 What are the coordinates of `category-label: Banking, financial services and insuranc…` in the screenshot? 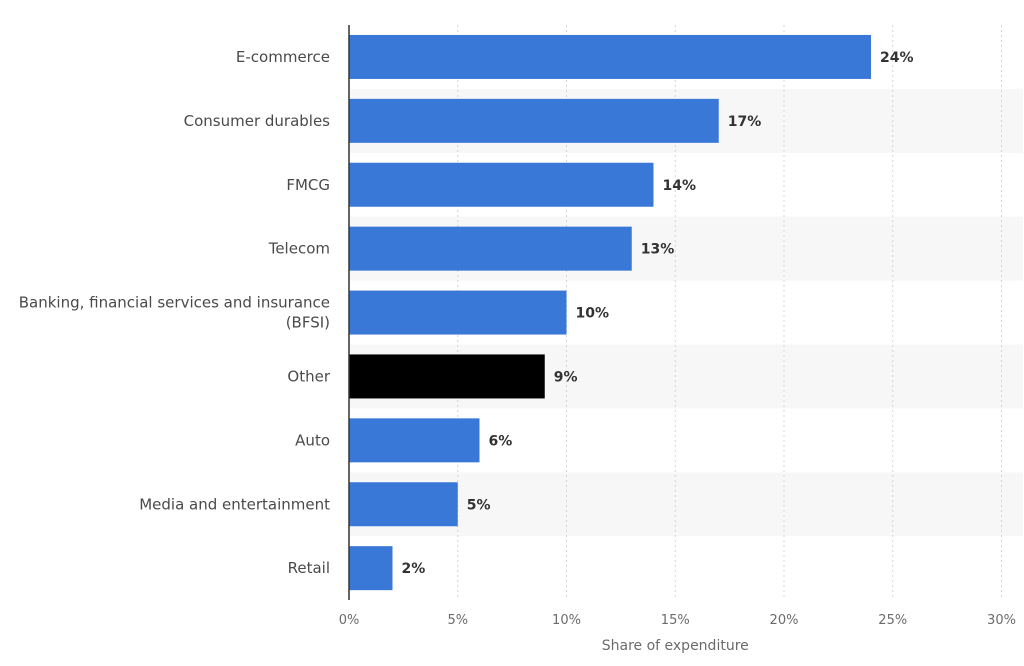 It's located at (174, 313).